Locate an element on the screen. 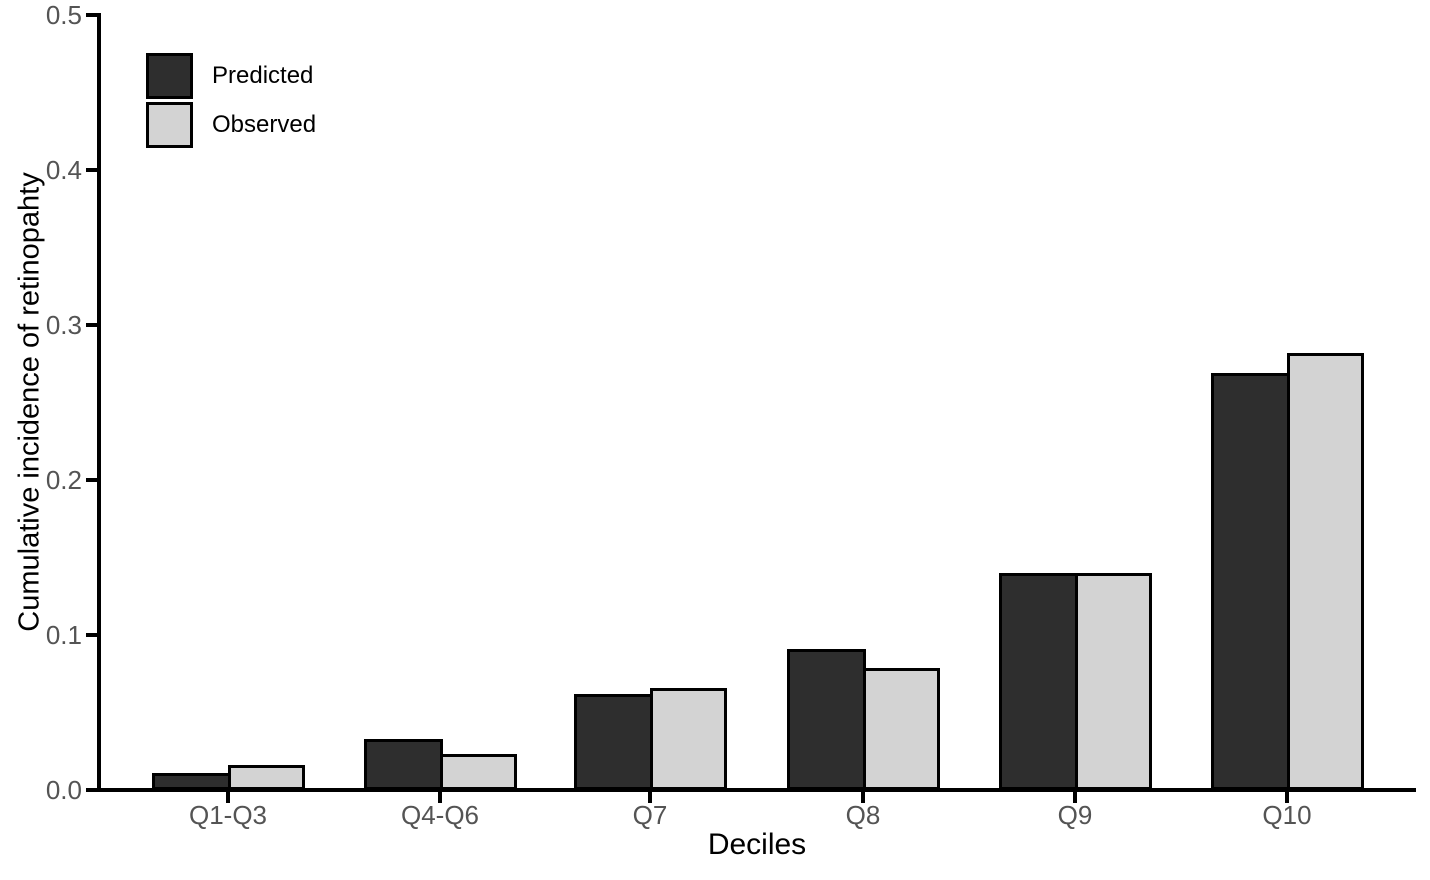 The width and height of the screenshot is (1430, 880). bar-predicted-q1-q3 is located at coordinates (191, 781).